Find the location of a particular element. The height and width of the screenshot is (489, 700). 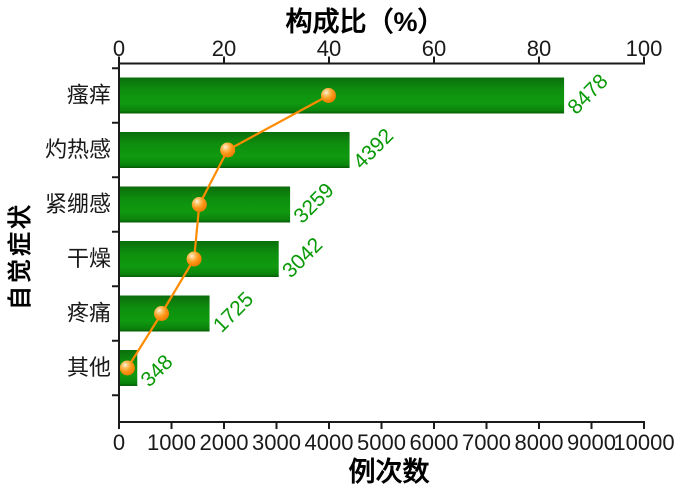

category-label-1: 灼热感 is located at coordinates (78, 149).